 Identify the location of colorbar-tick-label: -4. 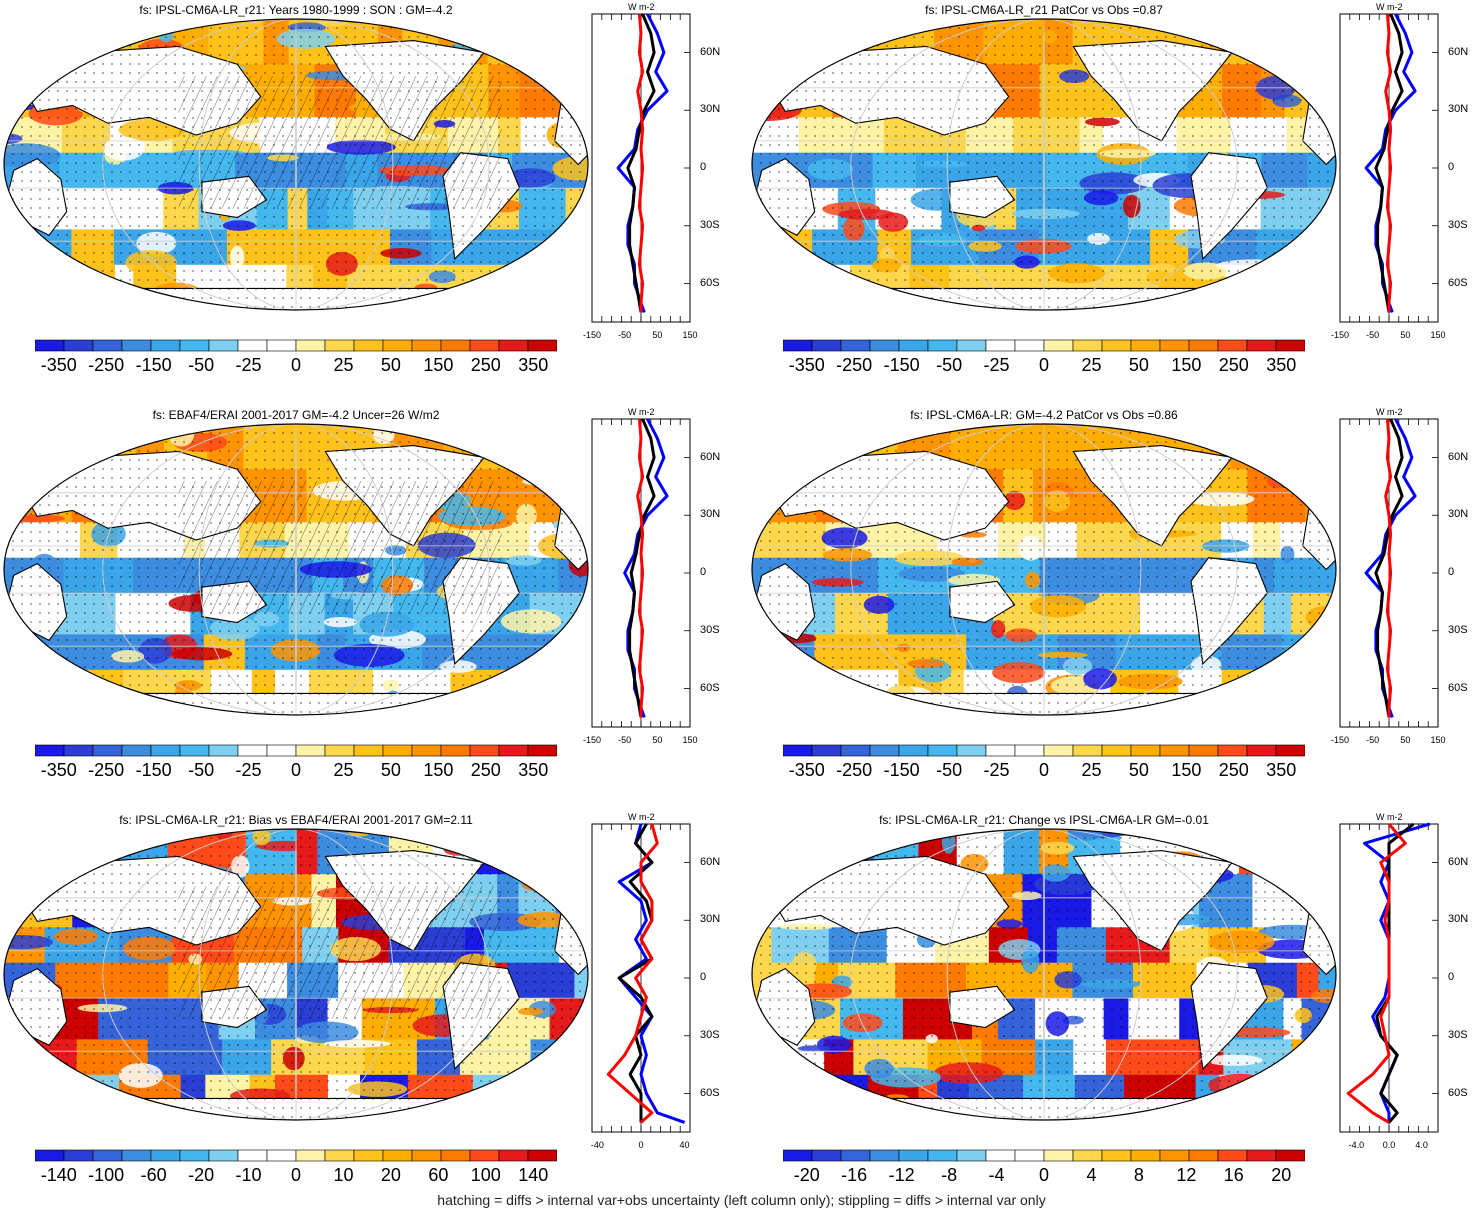
(996, 1175).